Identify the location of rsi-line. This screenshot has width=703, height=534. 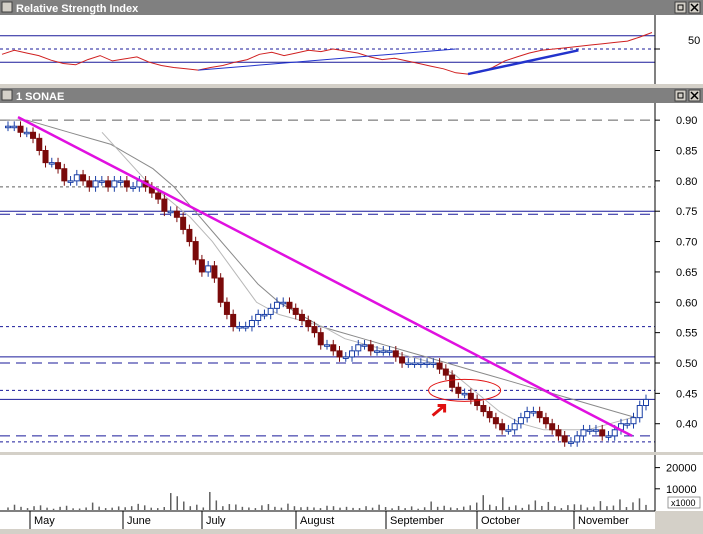
(327, 53).